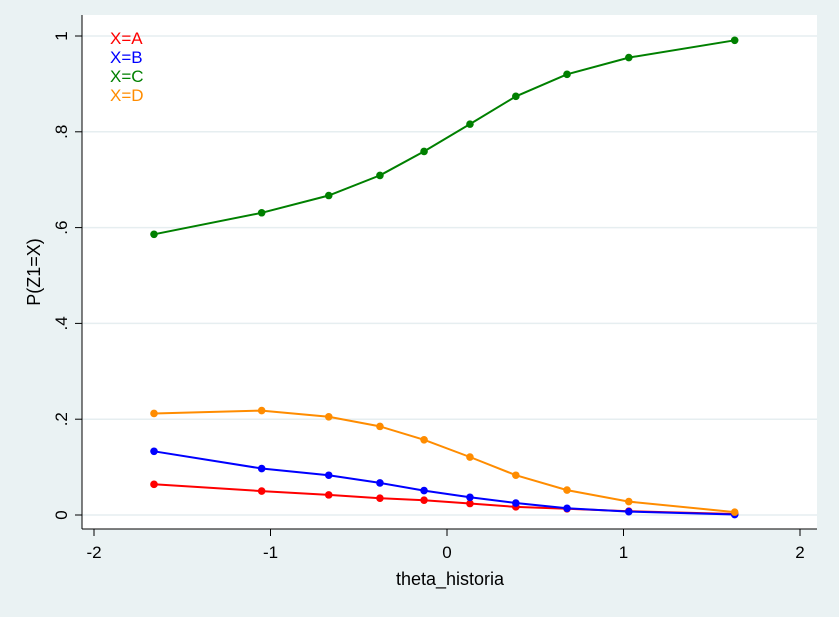 The width and height of the screenshot is (839, 617). I want to click on legend-entry: X=D, so click(127, 95).